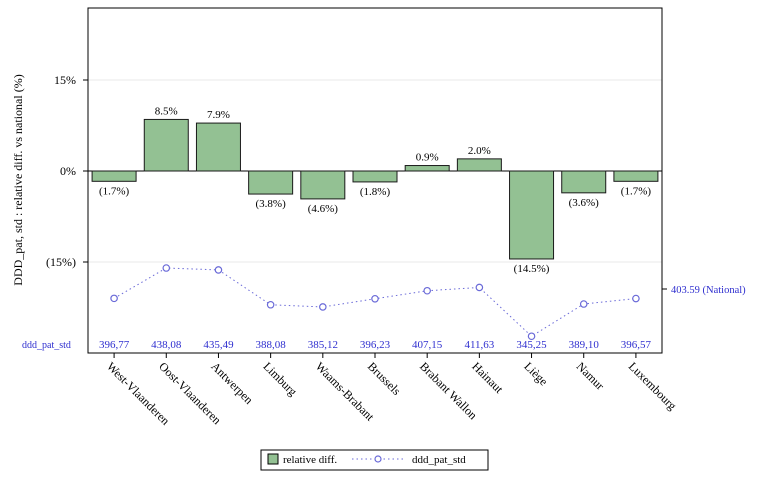  What do you see at coordinates (427, 158) in the screenshot?
I see `bar-data-label: 0.9%` at bounding box center [427, 158].